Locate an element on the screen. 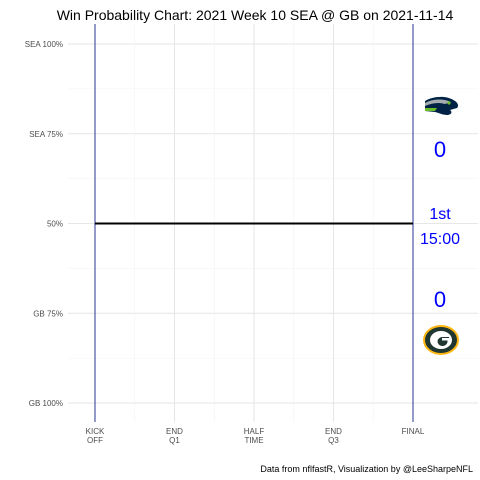 The image size is (480, 480). x-tick-label: Q1 is located at coordinates (174, 440).